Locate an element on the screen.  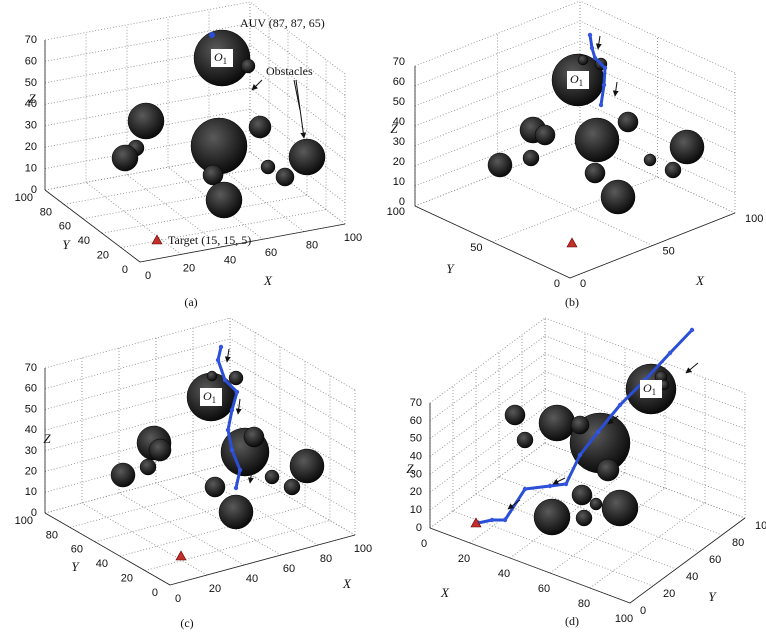
obstacle-label-main: O is located at coordinates (207, 396).